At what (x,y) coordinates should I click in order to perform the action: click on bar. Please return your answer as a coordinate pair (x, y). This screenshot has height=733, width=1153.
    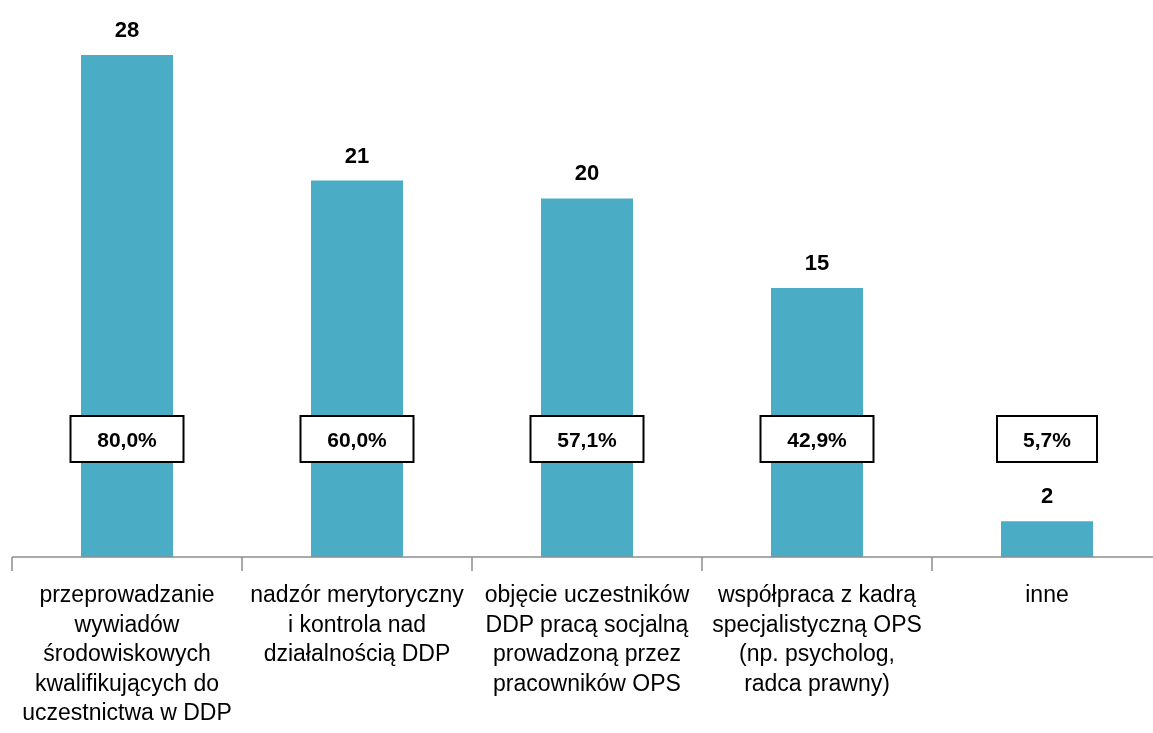
    Looking at the image, I should click on (1047, 539).